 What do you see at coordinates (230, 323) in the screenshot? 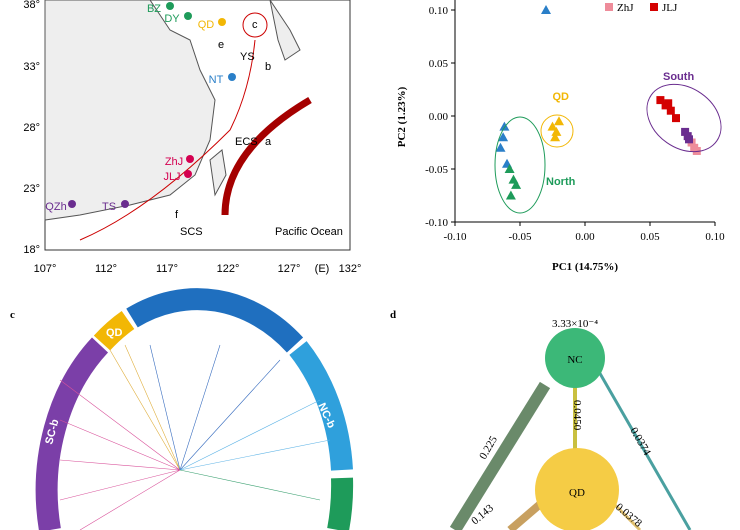
I see `clade-label: MC` at bounding box center [230, 323].